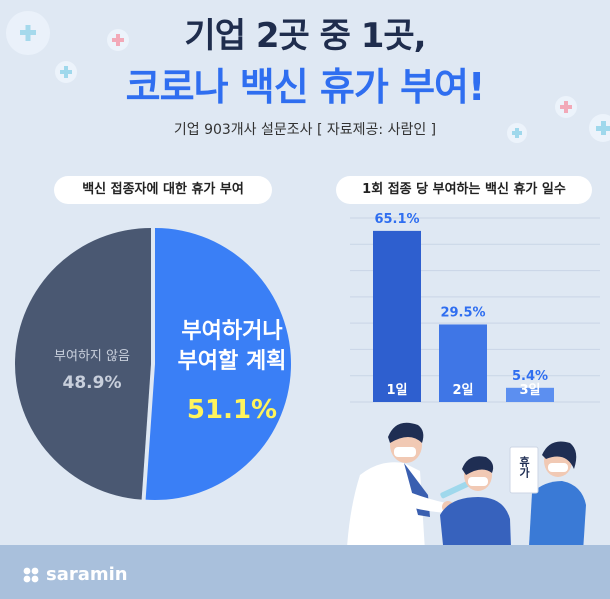  What do you see at coordinates (396, 219) in the screenshot?
I see `bar-value-label: 65.1%` at bounding box center [396, 219].